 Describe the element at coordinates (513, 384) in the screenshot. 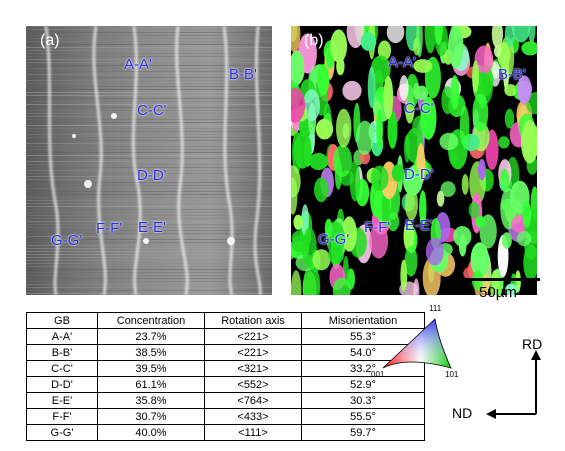

I see `rd-nd-axes` at that location.